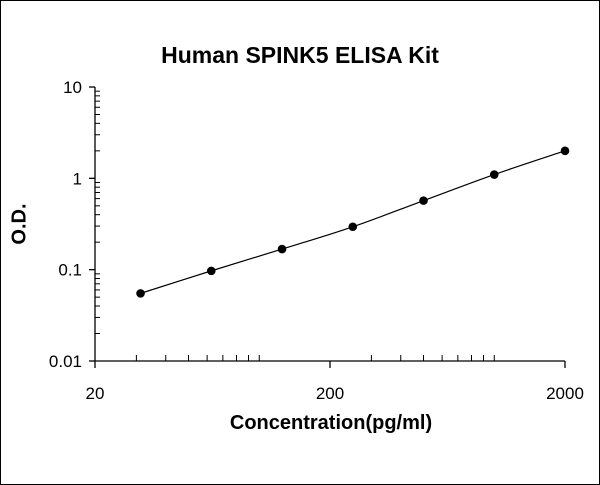 This screenshot has width=600, height=485. Describe the element at coordinates (77, 178) in the screenshot. I see `y-tick-label: 1` at that location.